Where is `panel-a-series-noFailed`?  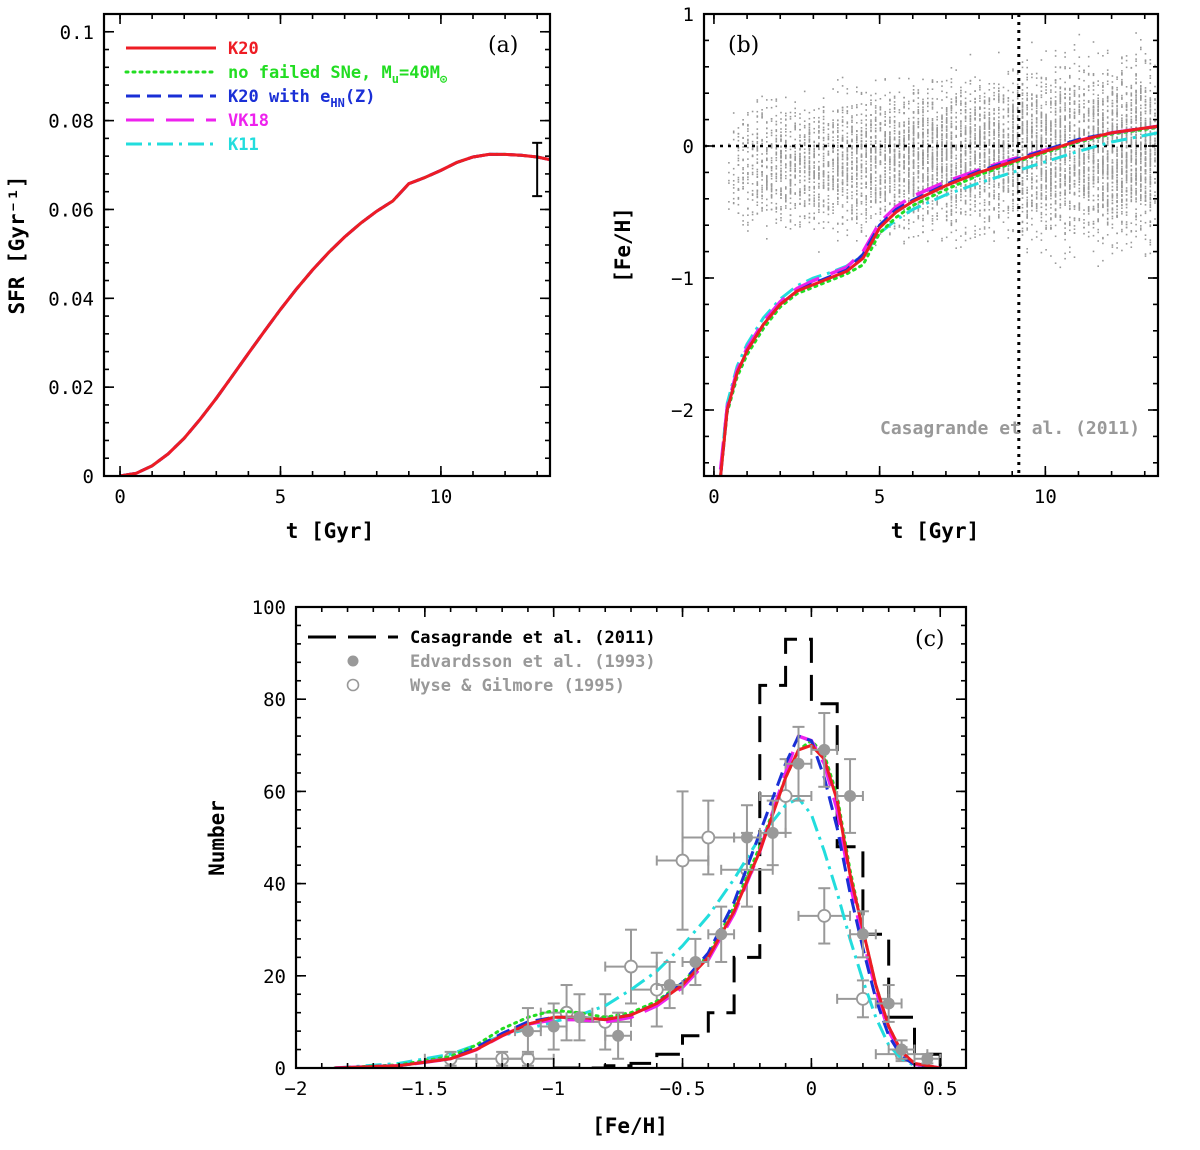 panel-a-series-noFailed is located at coordinates (334, 314).